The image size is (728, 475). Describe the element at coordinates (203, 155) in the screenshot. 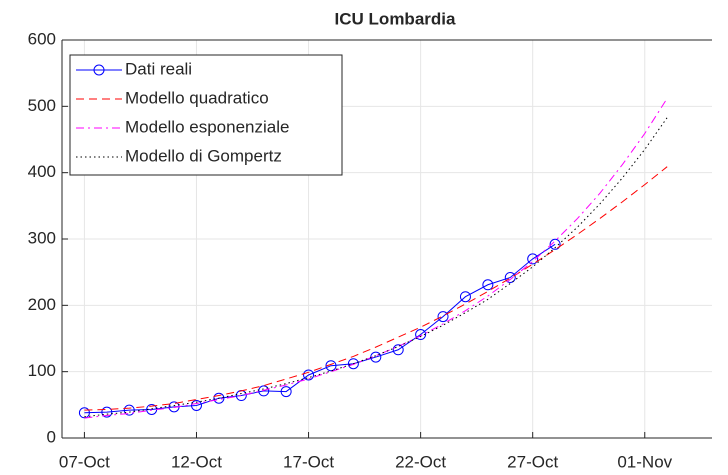

I see `legend-label: Modello di Gompertz` at that location.